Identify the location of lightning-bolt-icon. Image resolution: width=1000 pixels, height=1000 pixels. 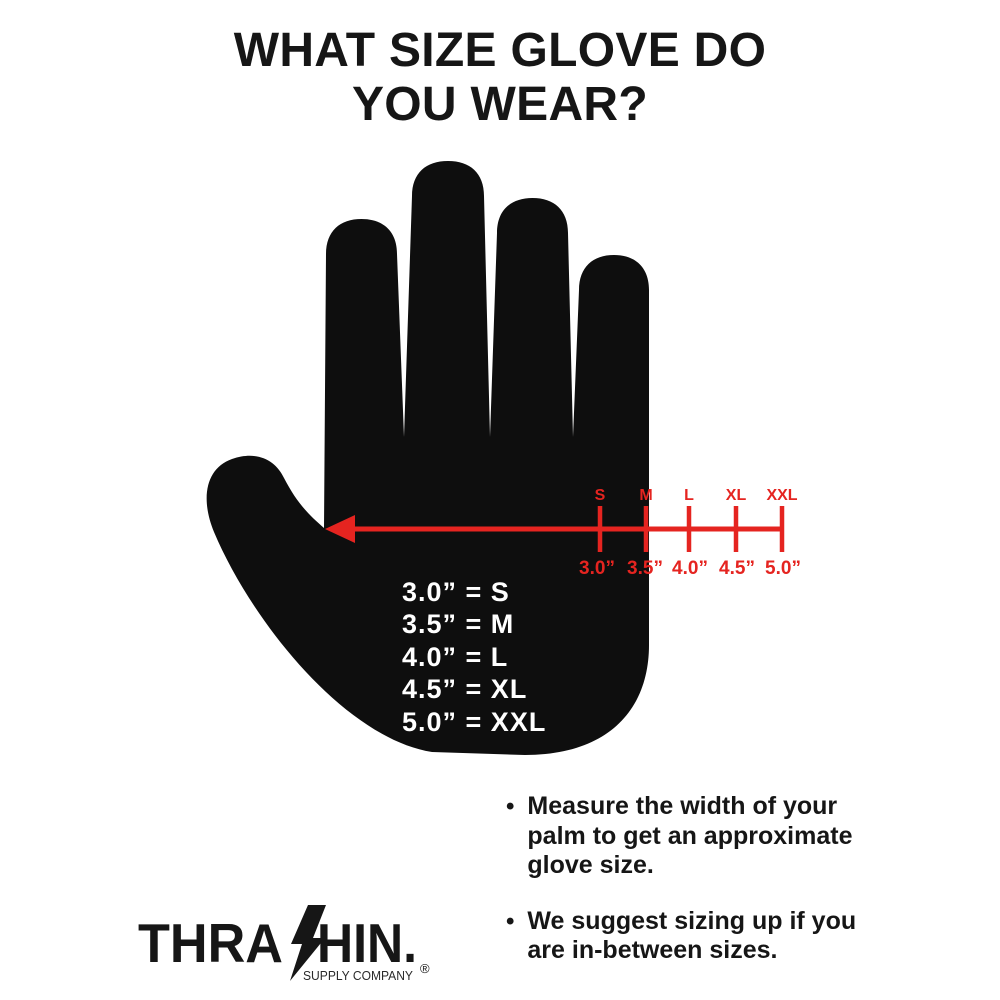
(308, 943).